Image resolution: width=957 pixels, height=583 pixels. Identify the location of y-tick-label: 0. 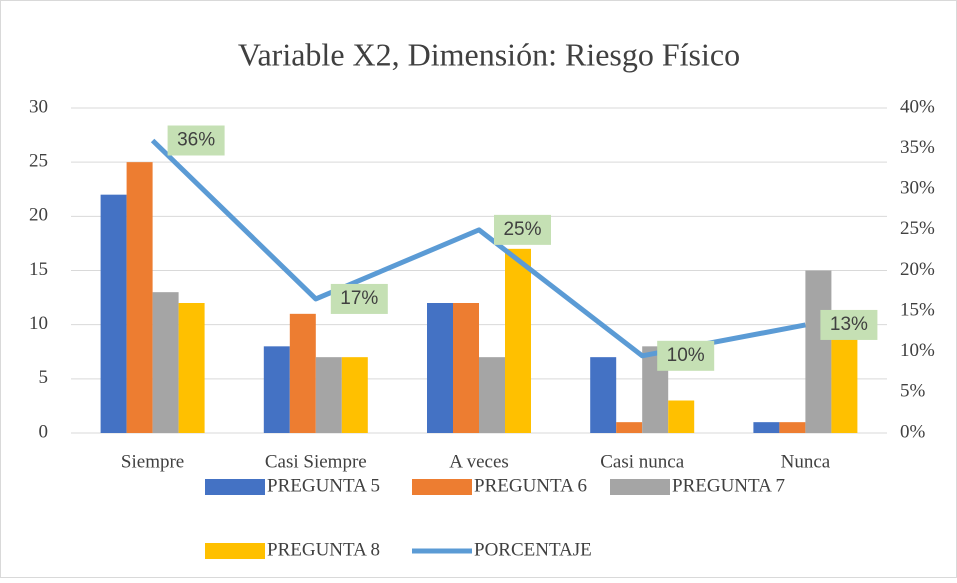
(44, 431).